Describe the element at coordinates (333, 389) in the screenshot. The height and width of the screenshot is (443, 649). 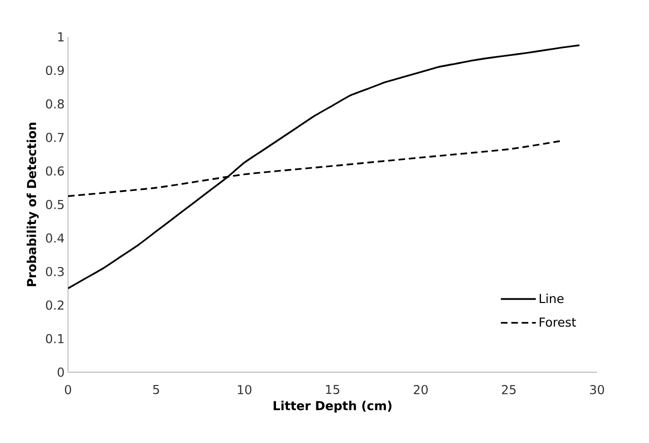
I see `x-tick-label: 15` at that location.